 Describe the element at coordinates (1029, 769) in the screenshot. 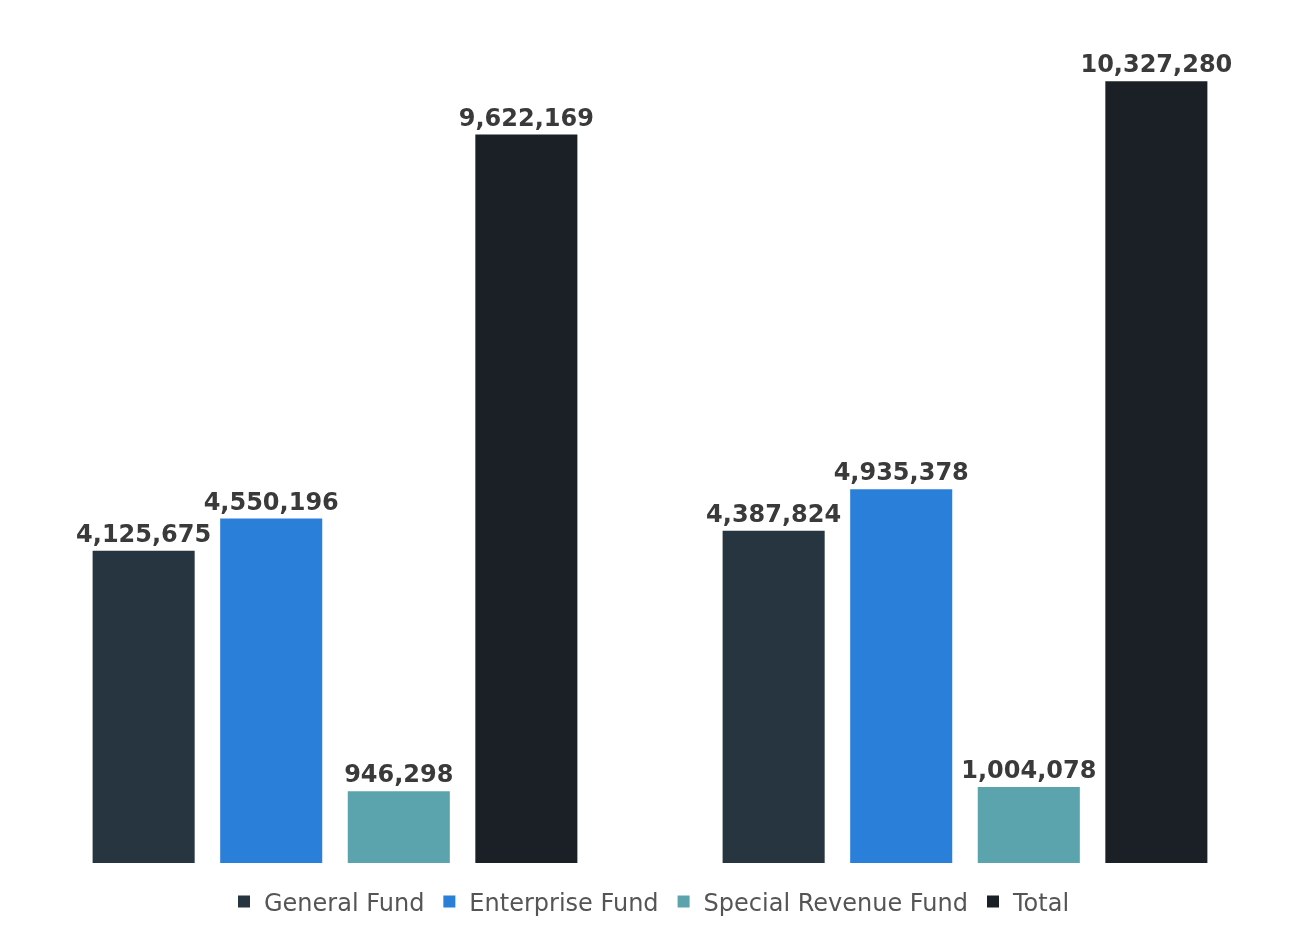

I see `data-label: 1,004,078` at that location.